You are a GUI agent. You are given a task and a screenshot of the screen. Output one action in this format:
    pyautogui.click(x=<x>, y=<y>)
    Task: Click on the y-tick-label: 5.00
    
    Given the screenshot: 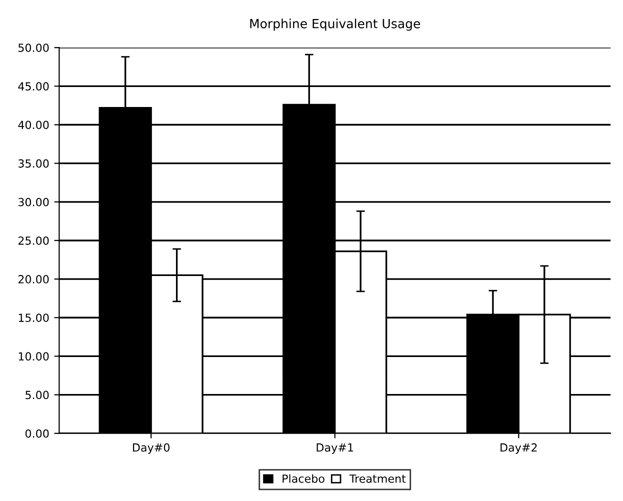 What is the action you would take?
    pyautogui.click(x=37, y=395)
    